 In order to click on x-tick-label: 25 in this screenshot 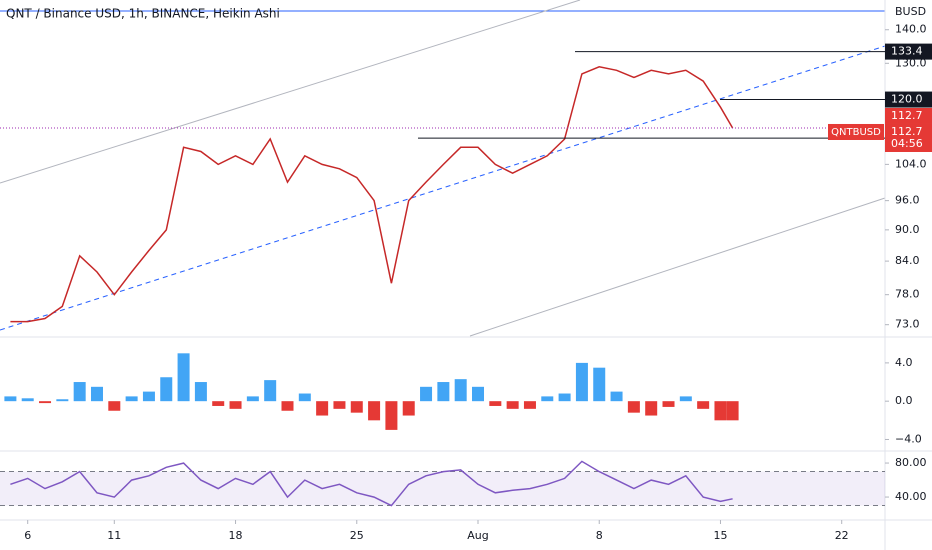, I will do `click(357, 535)`.